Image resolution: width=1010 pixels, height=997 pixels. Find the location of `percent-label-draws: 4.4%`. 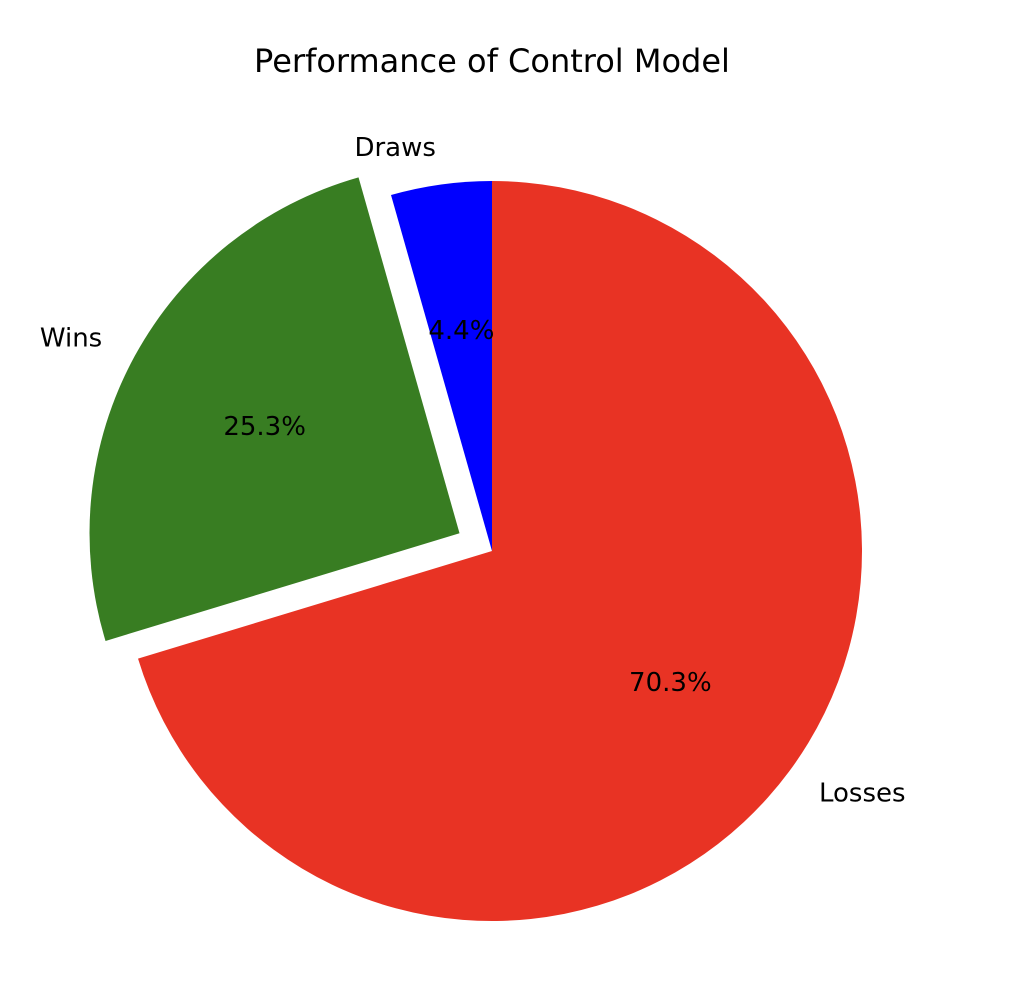

percent-label-draws: 4.4% is located at coordinates (461, 331).